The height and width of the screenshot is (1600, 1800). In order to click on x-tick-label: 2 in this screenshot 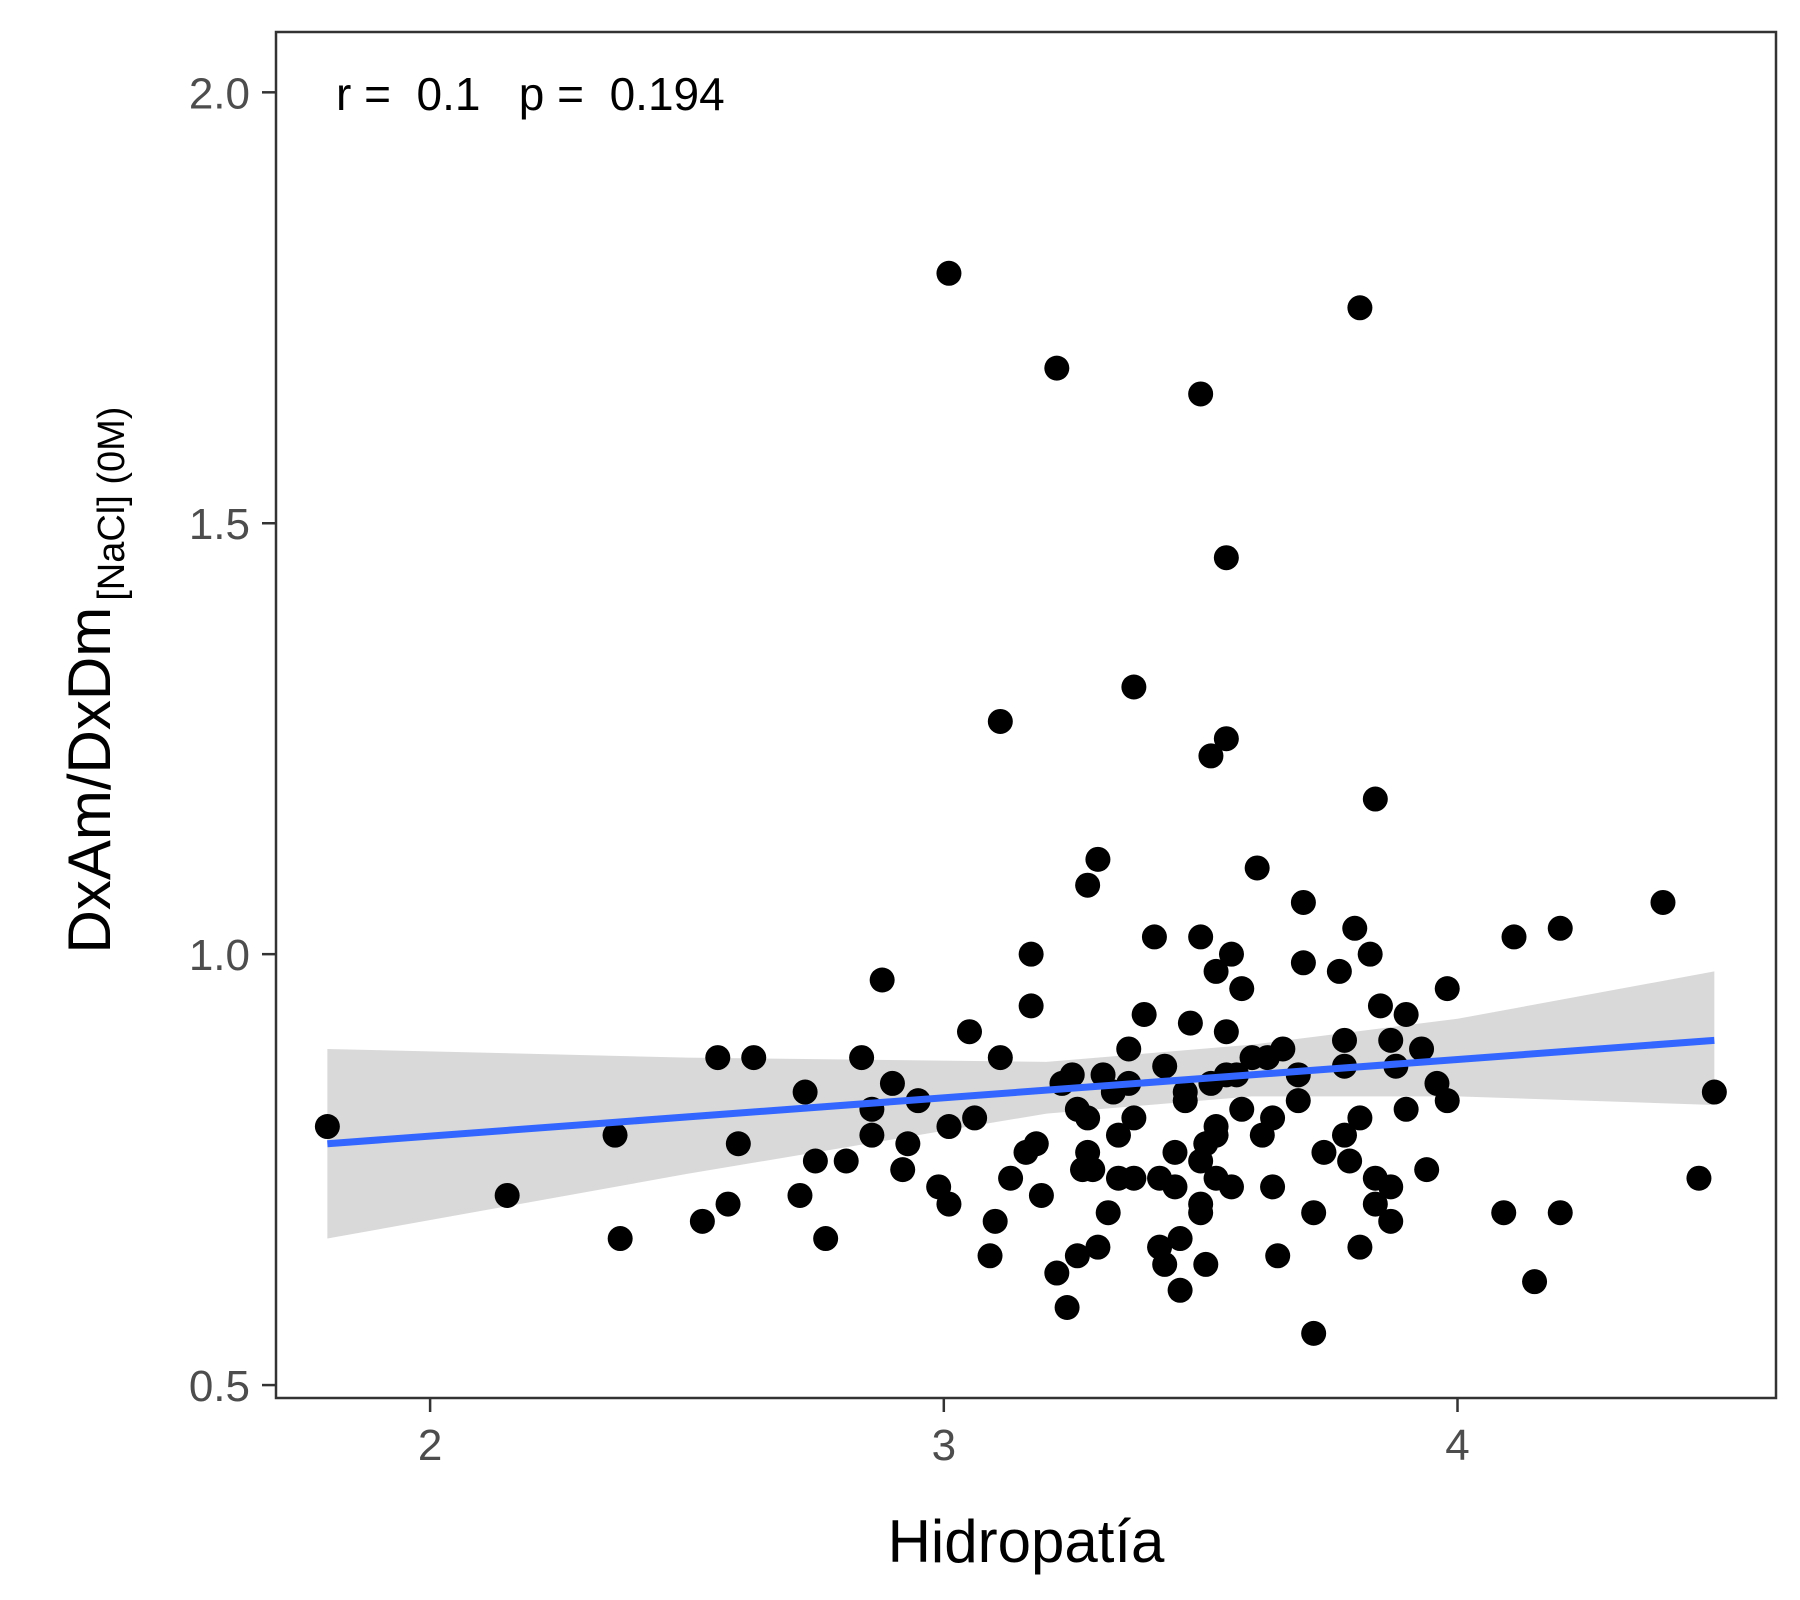, I will do `click(430, 1445)`.